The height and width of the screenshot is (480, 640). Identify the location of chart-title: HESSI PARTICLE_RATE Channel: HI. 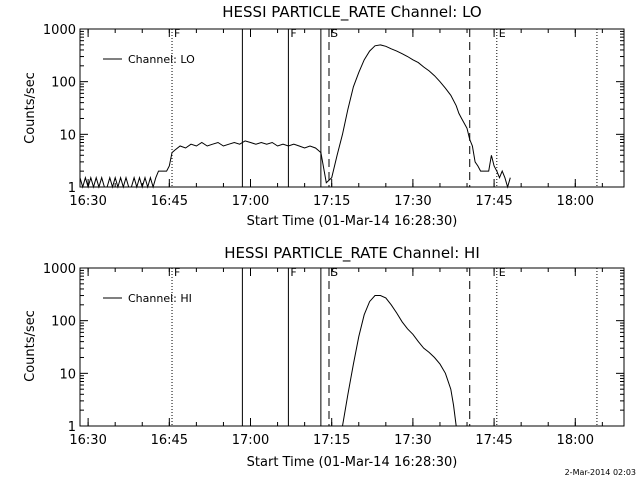
(352, 253).